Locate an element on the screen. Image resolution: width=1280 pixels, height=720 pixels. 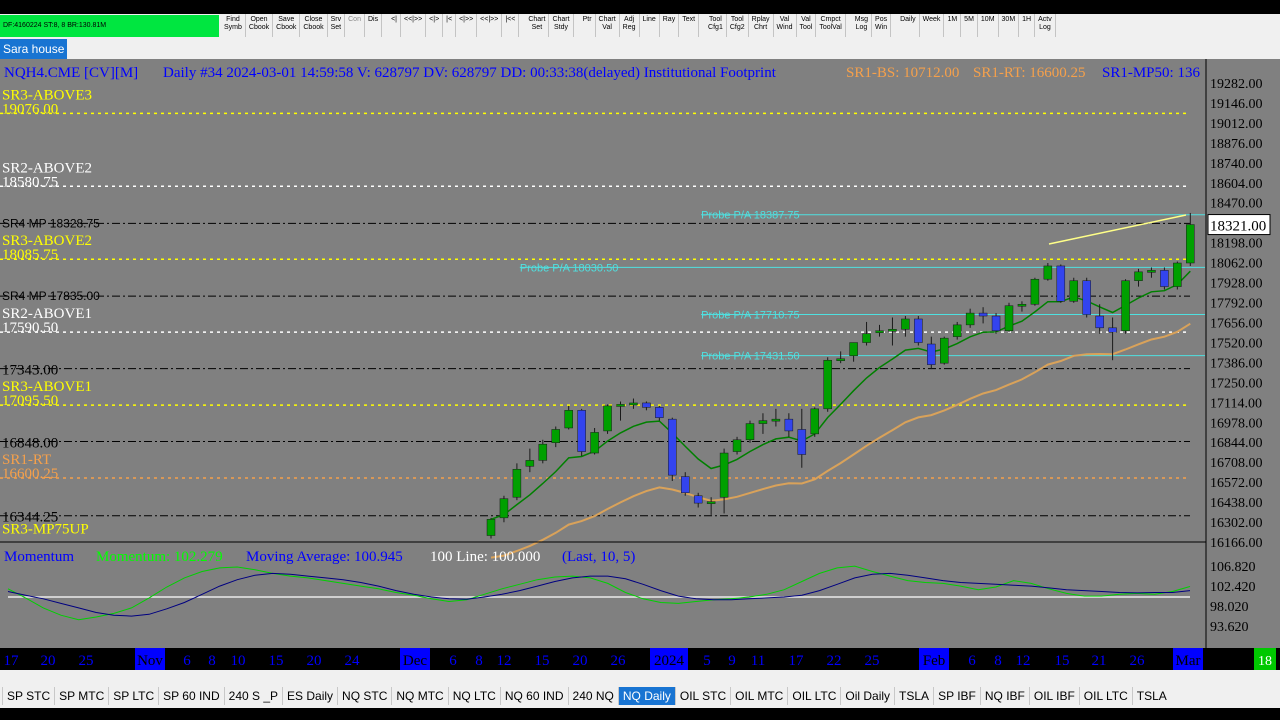
price-axis-label: 16708.00 is located at coordinates (1236, 463).